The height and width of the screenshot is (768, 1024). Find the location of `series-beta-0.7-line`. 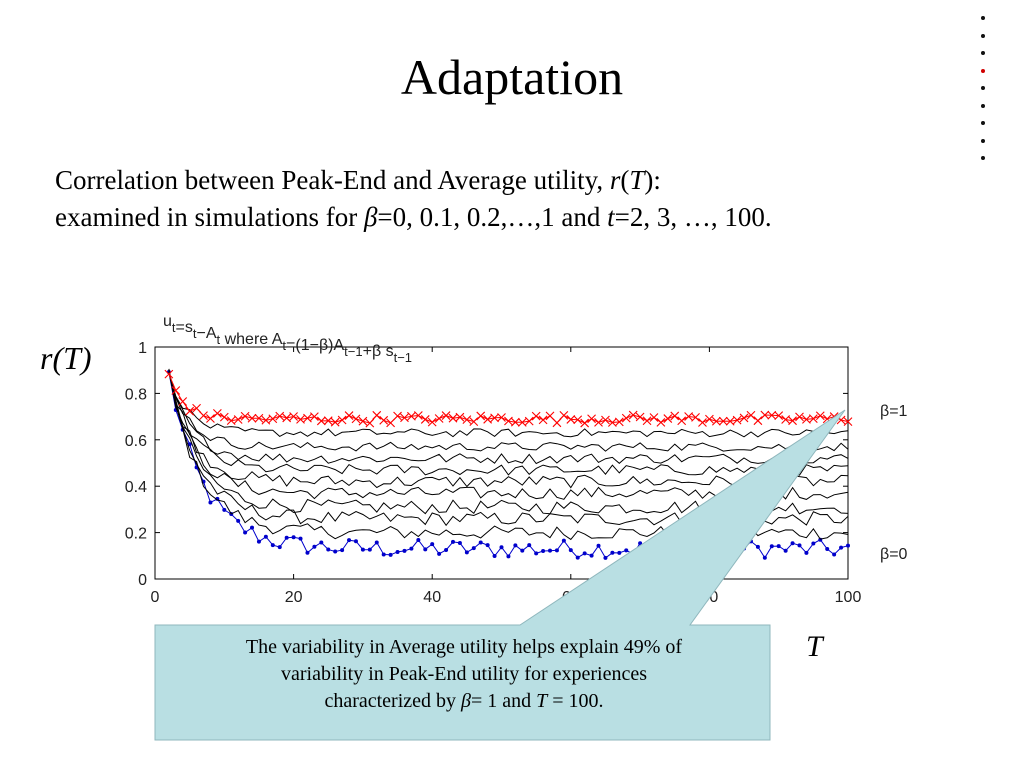

series-beta-0.7-line is located at coordinates (508, 418).